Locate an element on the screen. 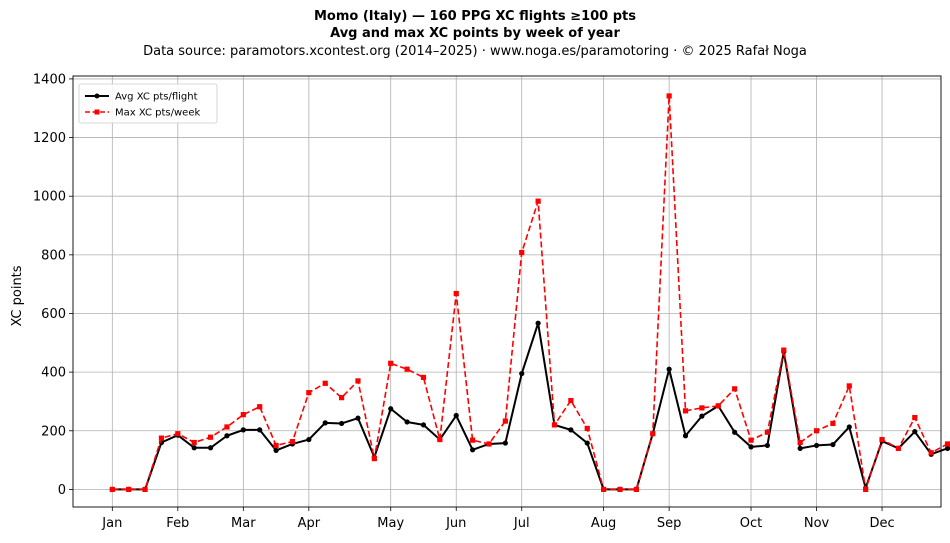 The image size is (950, 543). y-tick-label: 1400 is located at coordinates (49, 79).